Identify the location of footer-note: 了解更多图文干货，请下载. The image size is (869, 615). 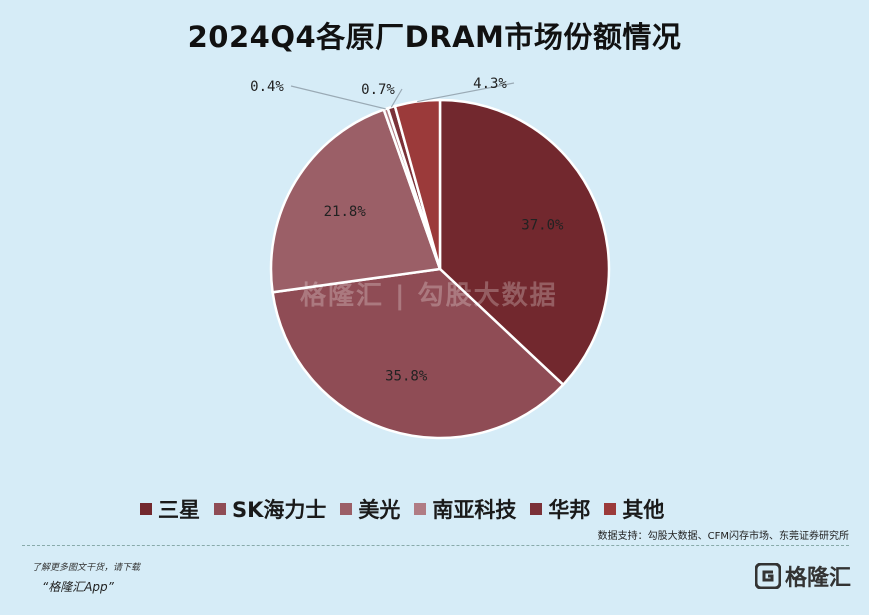
(86, 568).